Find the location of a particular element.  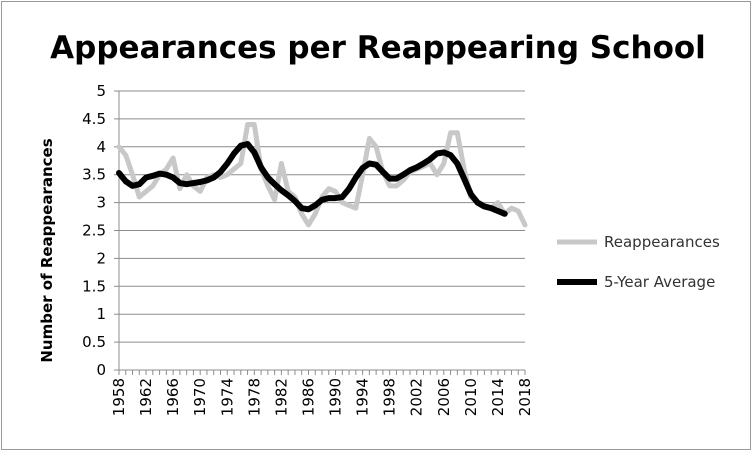

x-tick-label: 1990 is located at coordinates (336, 397).